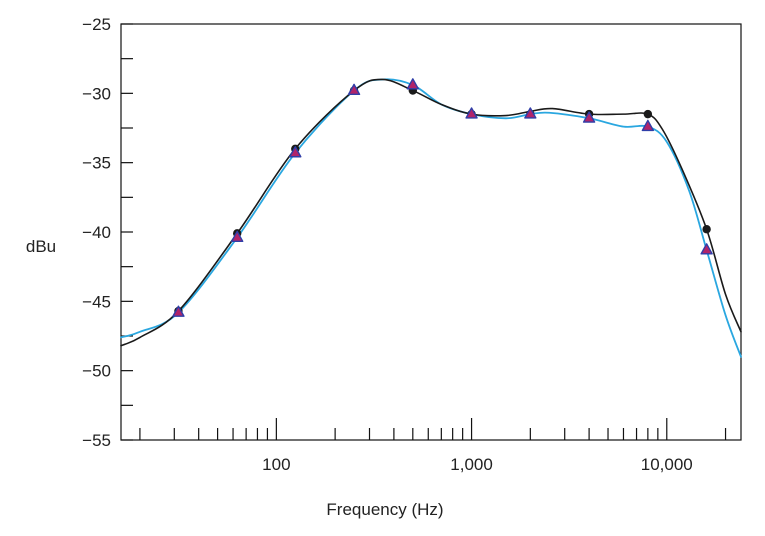  Describe the element at coordinates (96, 93) in the screenshot. I see `y-tick-label: −30` at that location.